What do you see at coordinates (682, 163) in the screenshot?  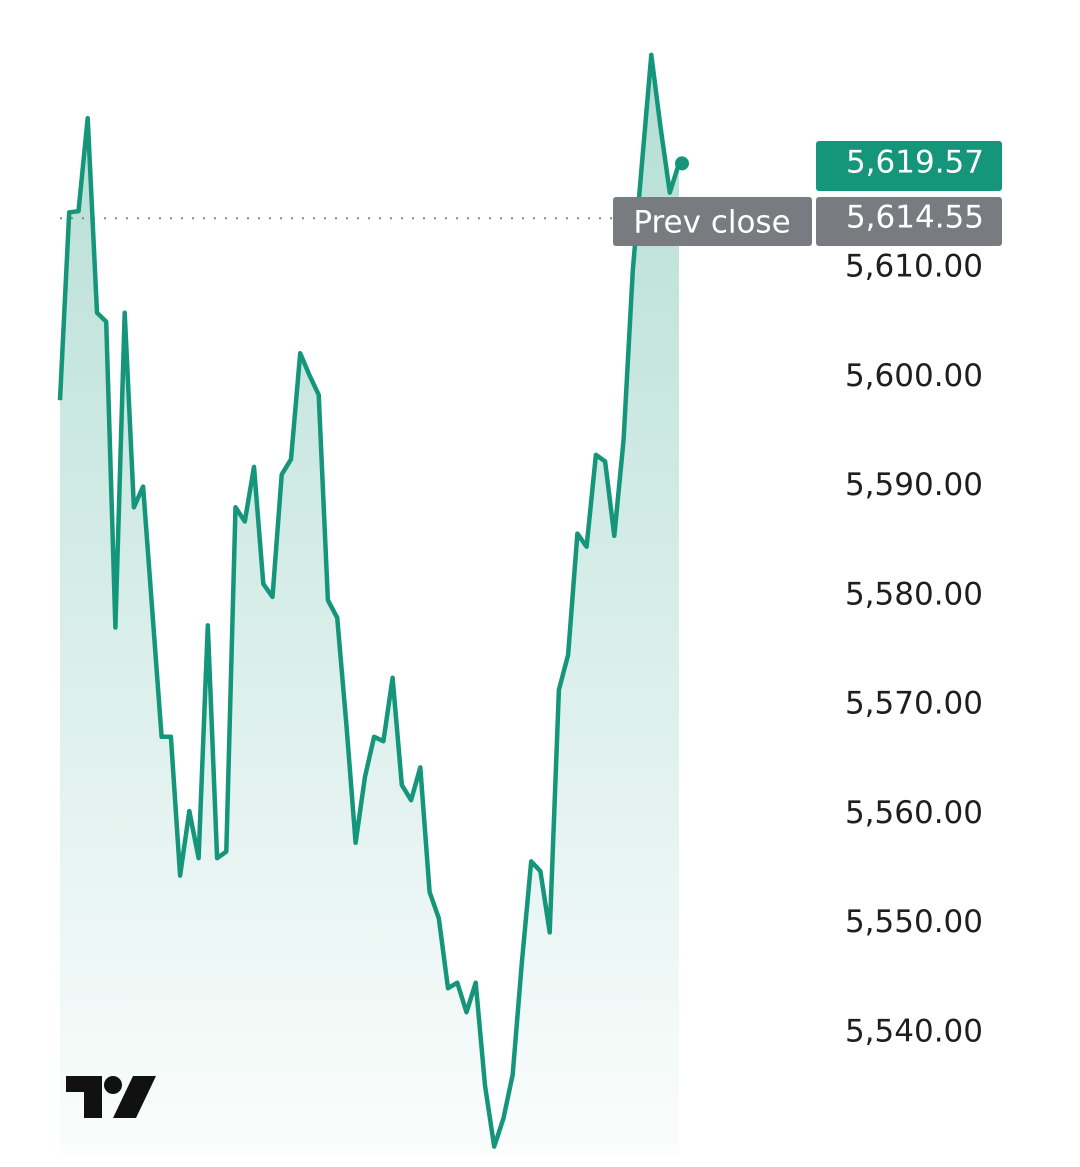 I see `last-point` at bounding box center [682, 163].